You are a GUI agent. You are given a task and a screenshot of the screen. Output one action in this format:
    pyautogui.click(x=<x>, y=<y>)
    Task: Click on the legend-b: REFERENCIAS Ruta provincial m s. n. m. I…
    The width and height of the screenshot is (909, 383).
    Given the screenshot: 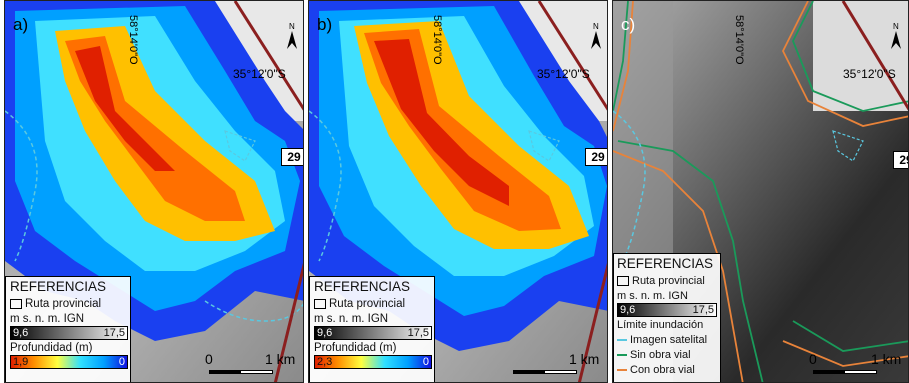 What is the action you would take?
    pyautogui.click(x=372, y=329)
    